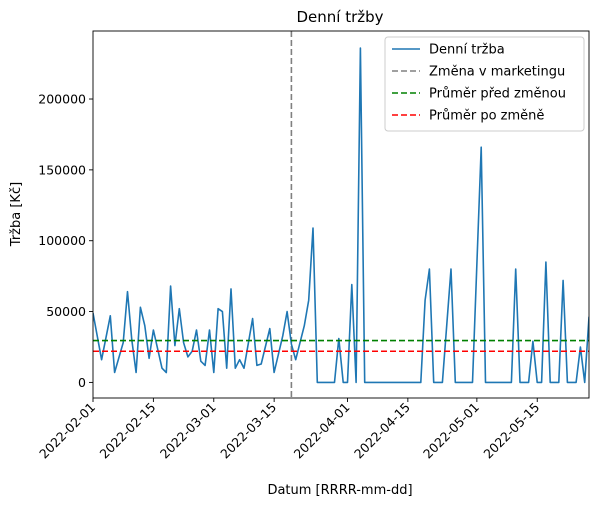 The width and height of the screenshot is (598, 507). Describe the element at coordinates (467, 50) in the screenshot. I see `legend-label: Denní tržba` at that location.